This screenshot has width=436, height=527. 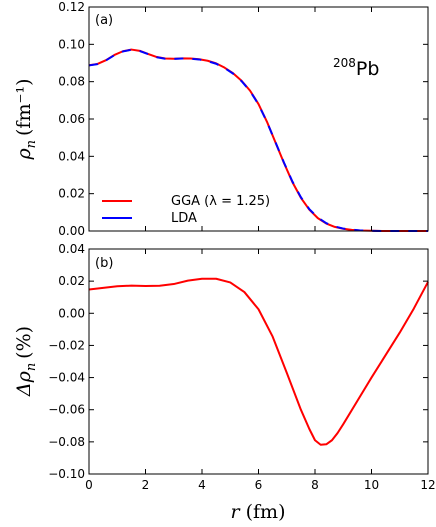 What do you see at coordinates (186, 210) in the screenshot?
I see `legend: GGA (λ = 1.25) LDA` at bounding box center [186, 210].